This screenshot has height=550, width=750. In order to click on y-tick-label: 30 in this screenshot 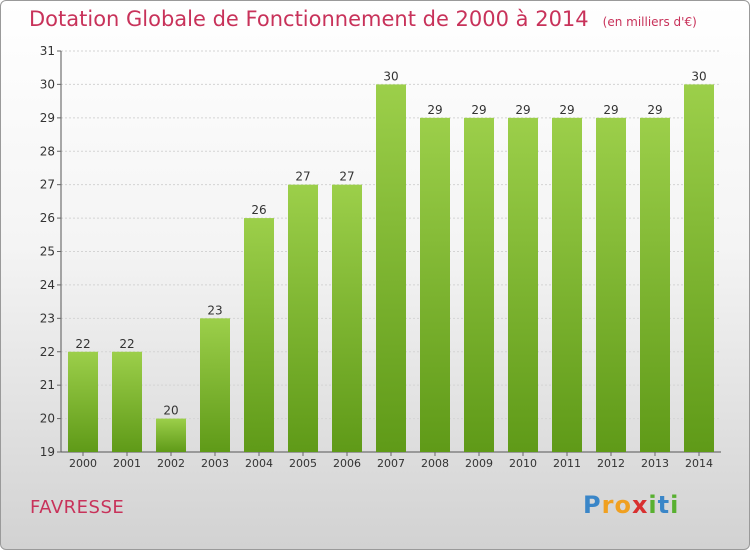, I will do `click(47, 84)`.